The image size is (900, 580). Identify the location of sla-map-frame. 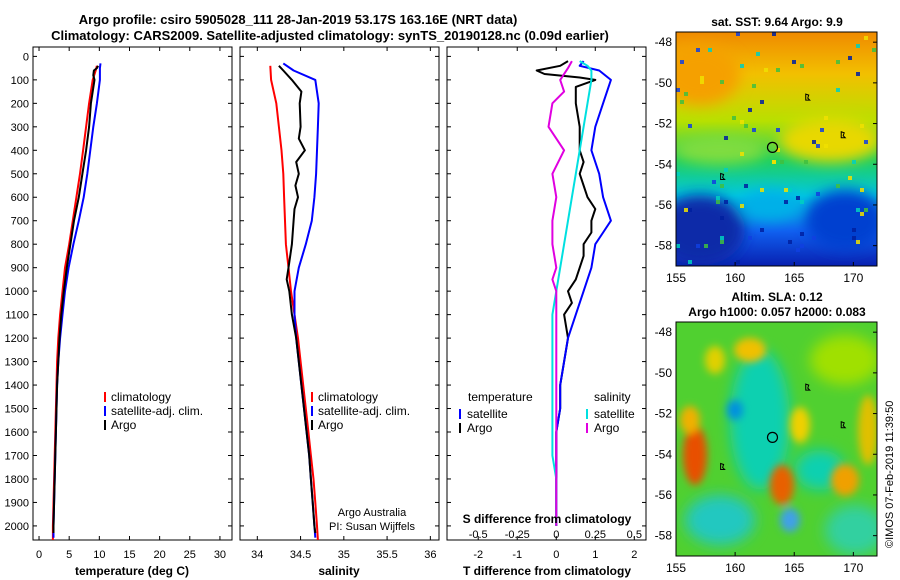
(776, 439).